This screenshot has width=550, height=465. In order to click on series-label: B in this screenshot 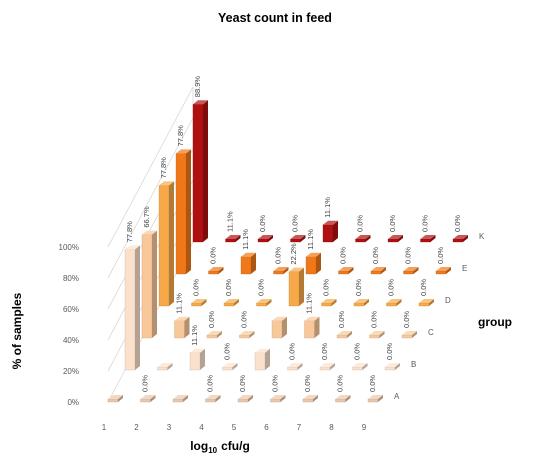, I will do `click(413, 364)`.